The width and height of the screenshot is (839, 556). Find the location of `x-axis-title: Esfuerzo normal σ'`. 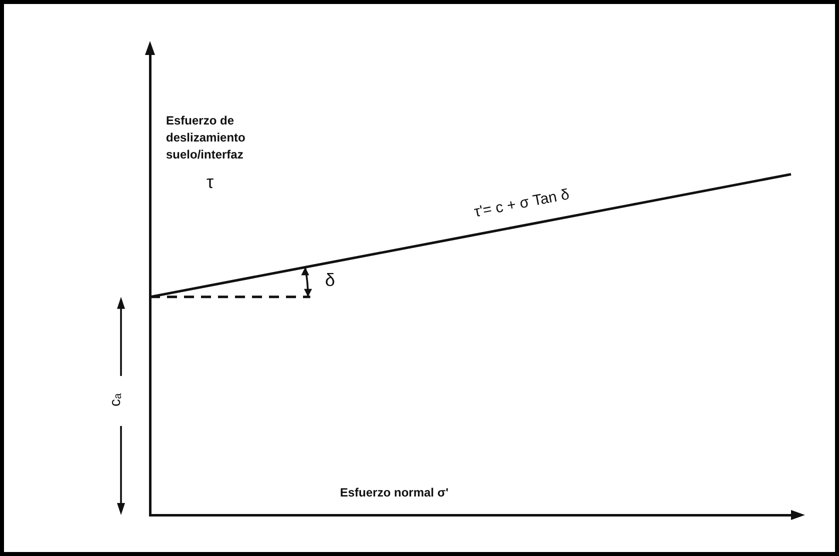

x-axis-title: Esfuerzo normal σ' is located at coordinates (394, 492).